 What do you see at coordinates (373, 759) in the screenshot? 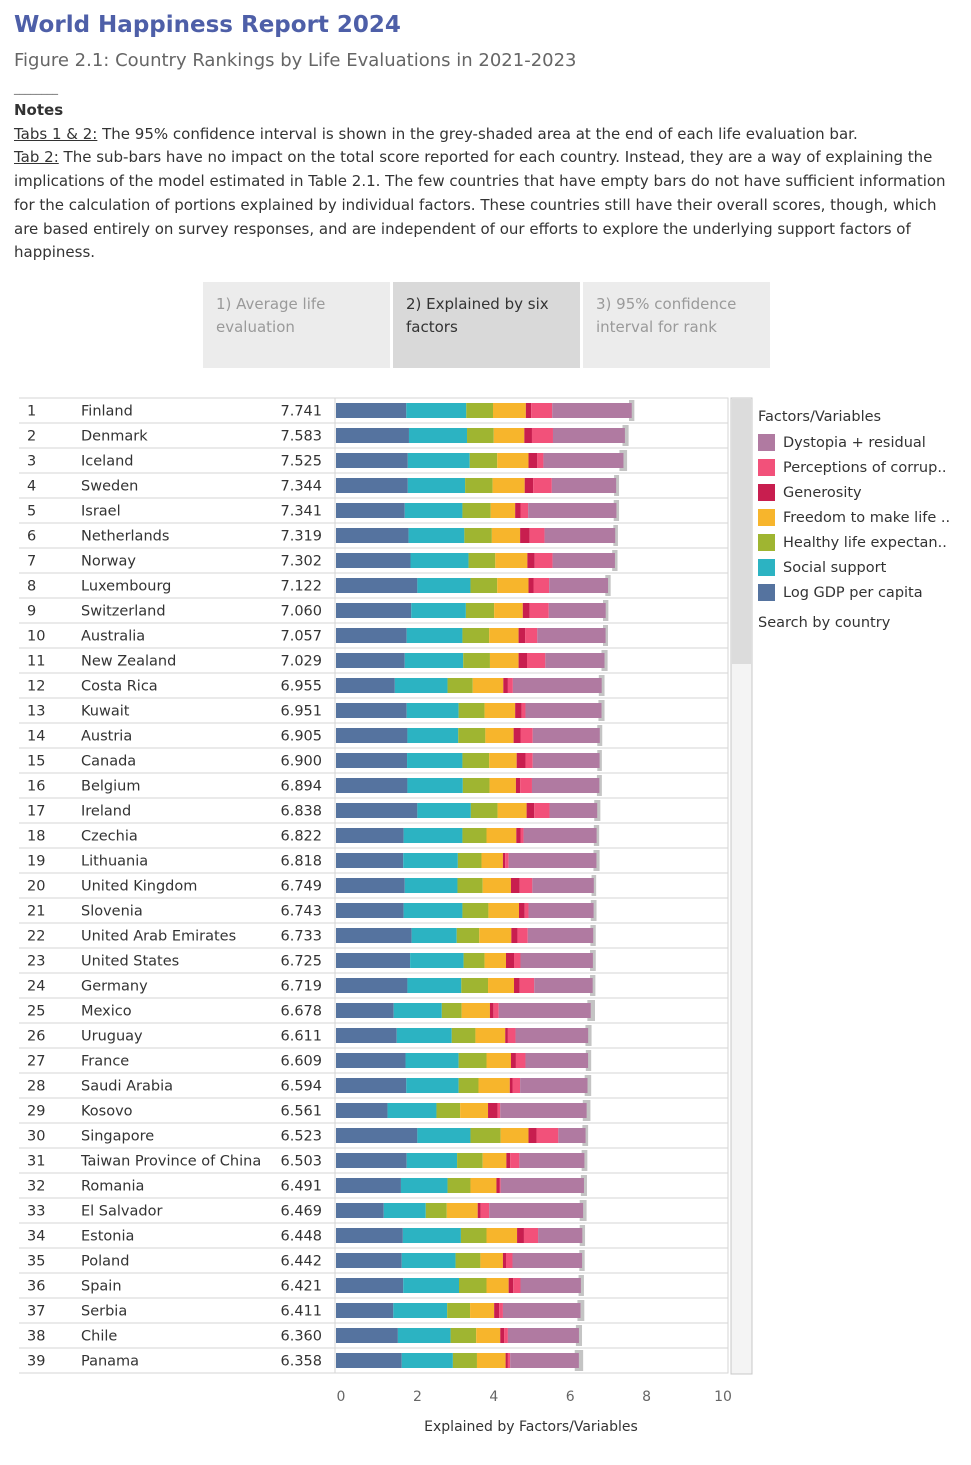
I see `table-row: 15 Canada 6.900` at bounding box center [373, 759].